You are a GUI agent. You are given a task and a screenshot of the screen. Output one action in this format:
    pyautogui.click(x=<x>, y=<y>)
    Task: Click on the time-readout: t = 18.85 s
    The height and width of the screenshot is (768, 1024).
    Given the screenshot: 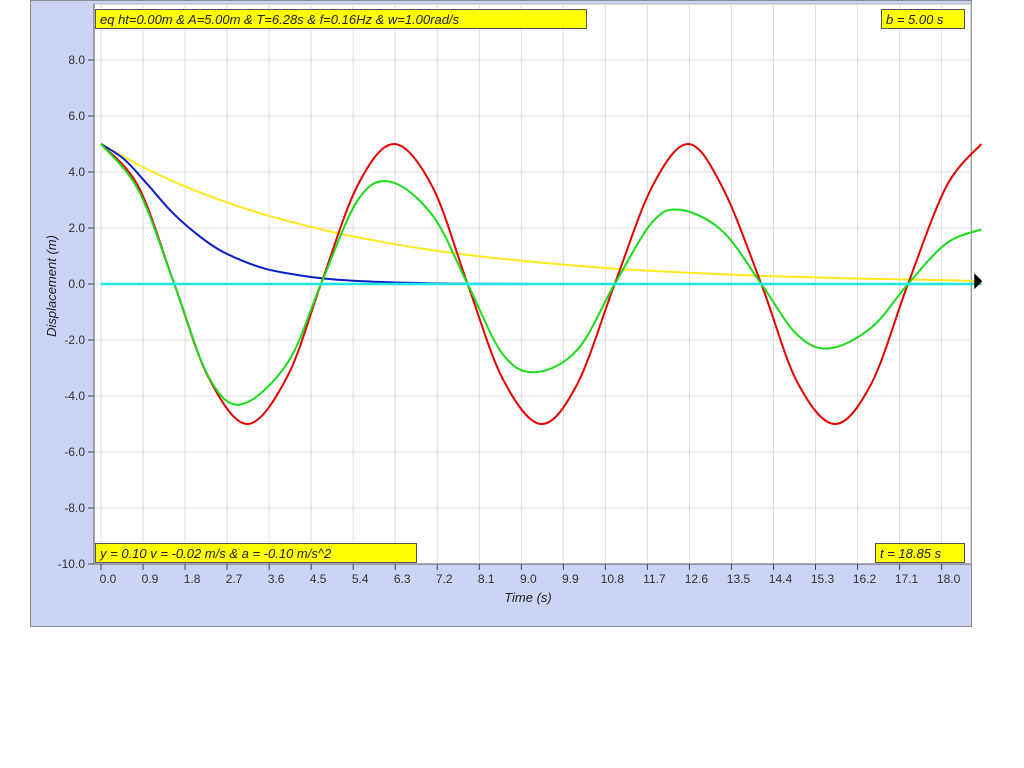 What is the action you would take?
    pyautogui.click(x=920, y=553)
    